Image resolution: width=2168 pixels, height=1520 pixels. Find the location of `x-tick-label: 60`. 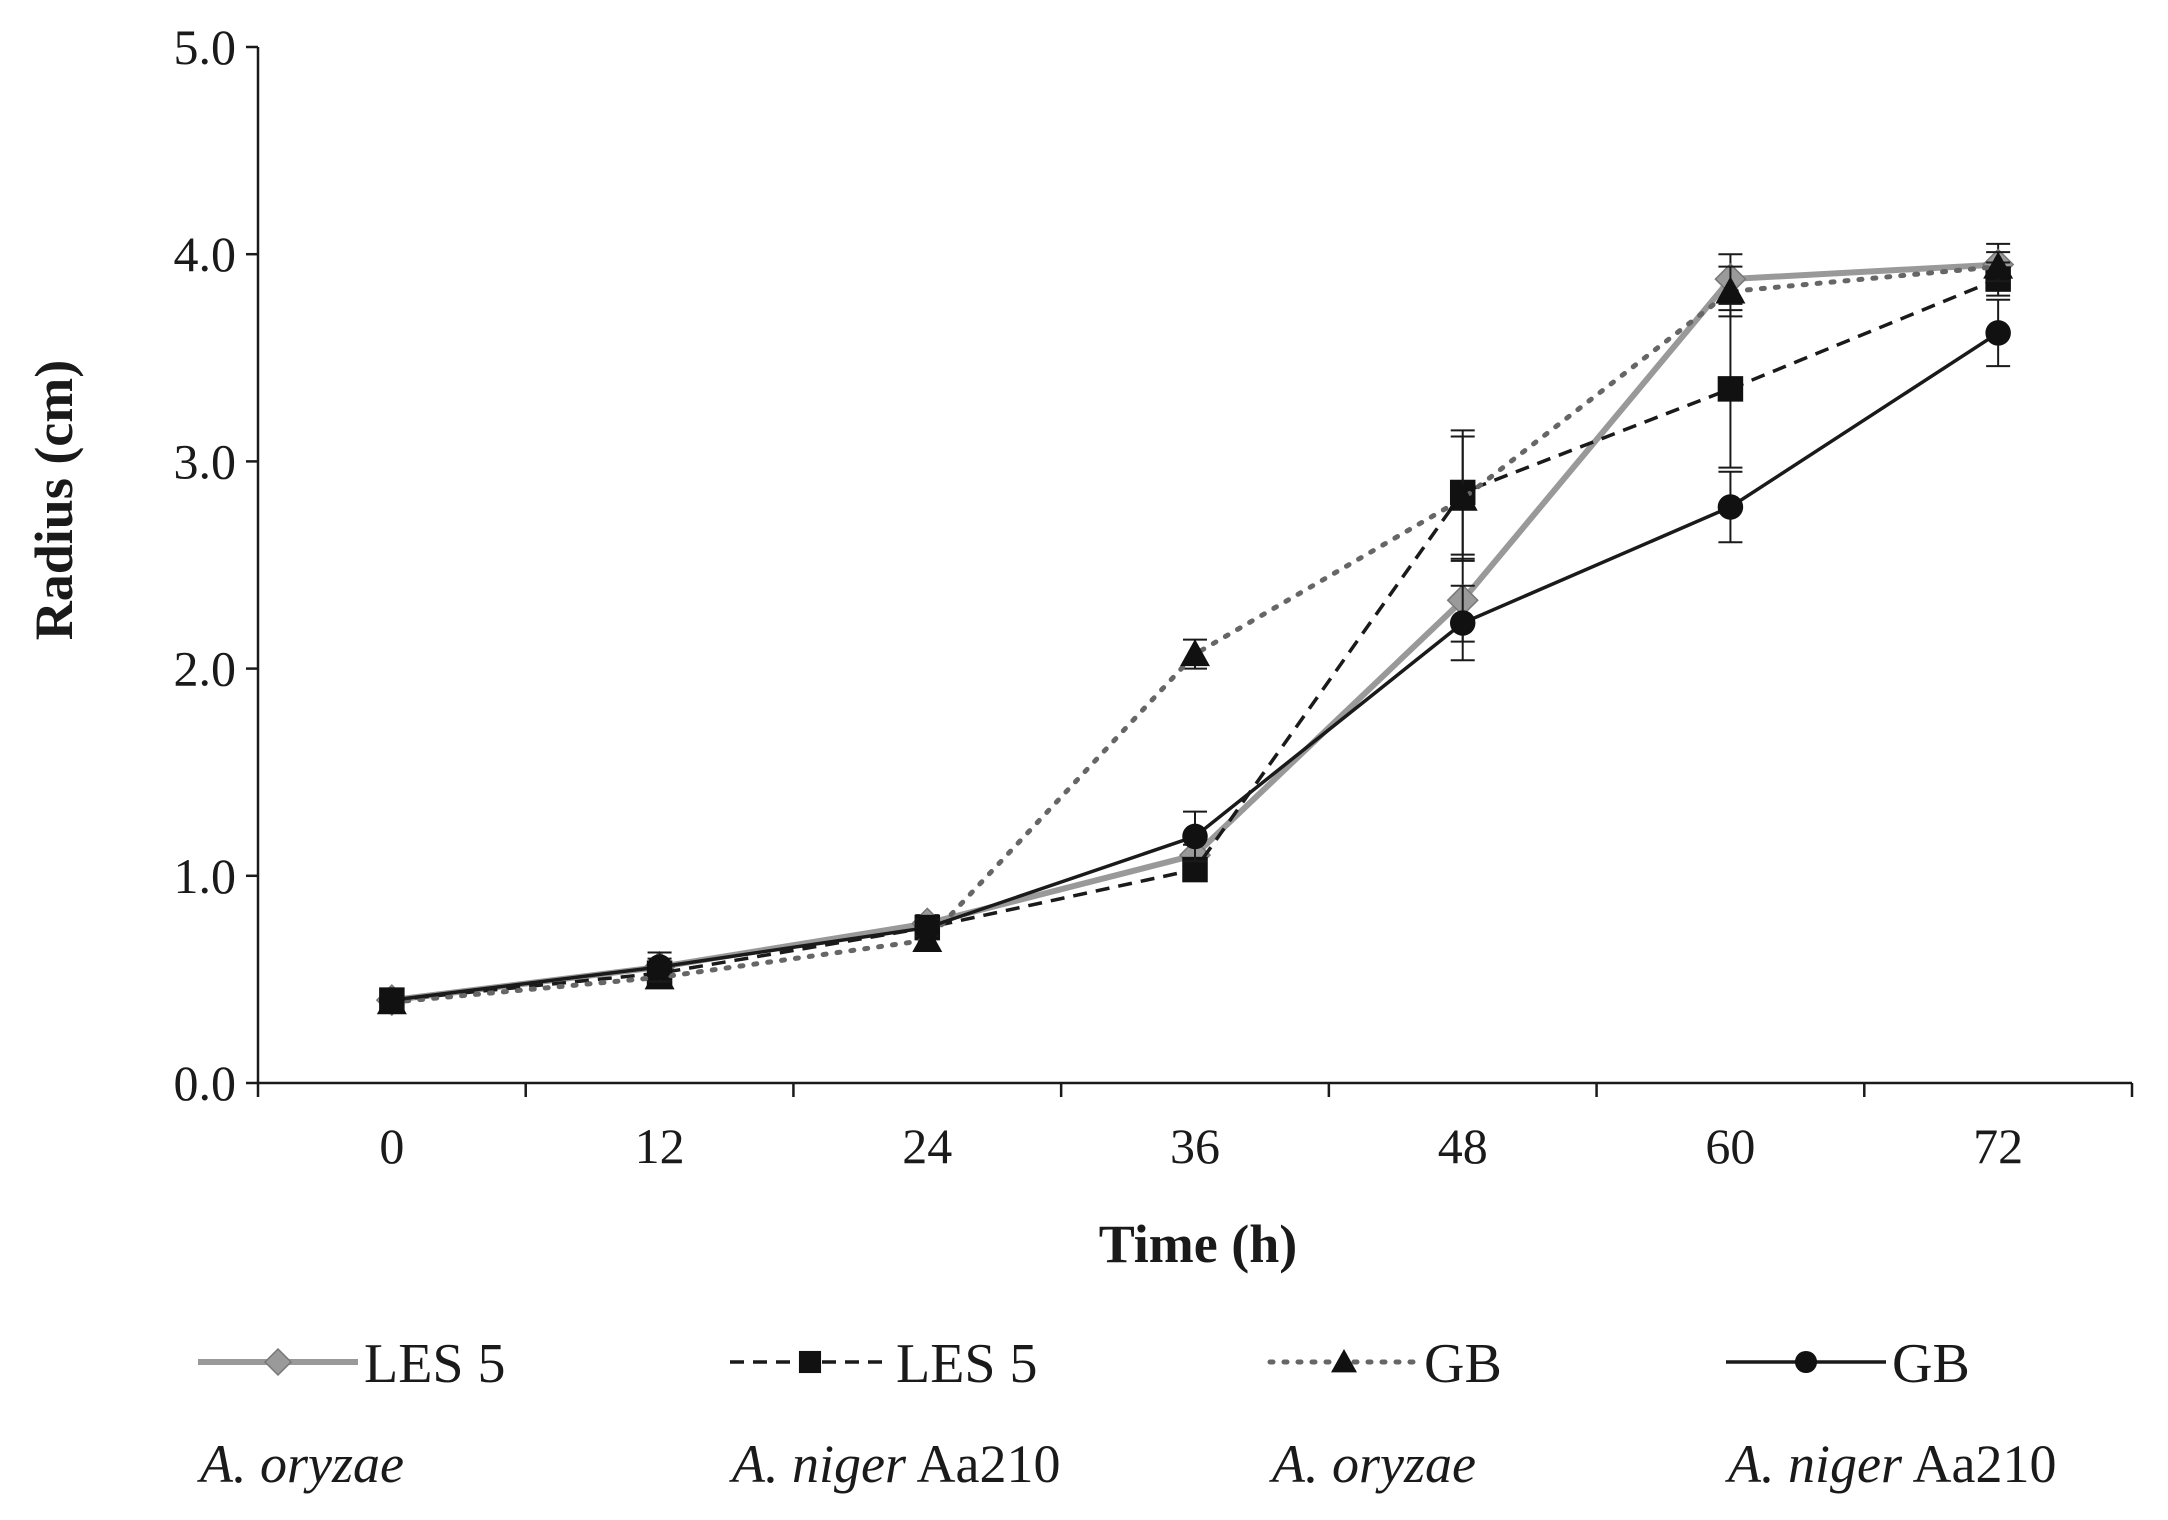

x-tick-label: 60 is located at coordinates (1730, 1146).